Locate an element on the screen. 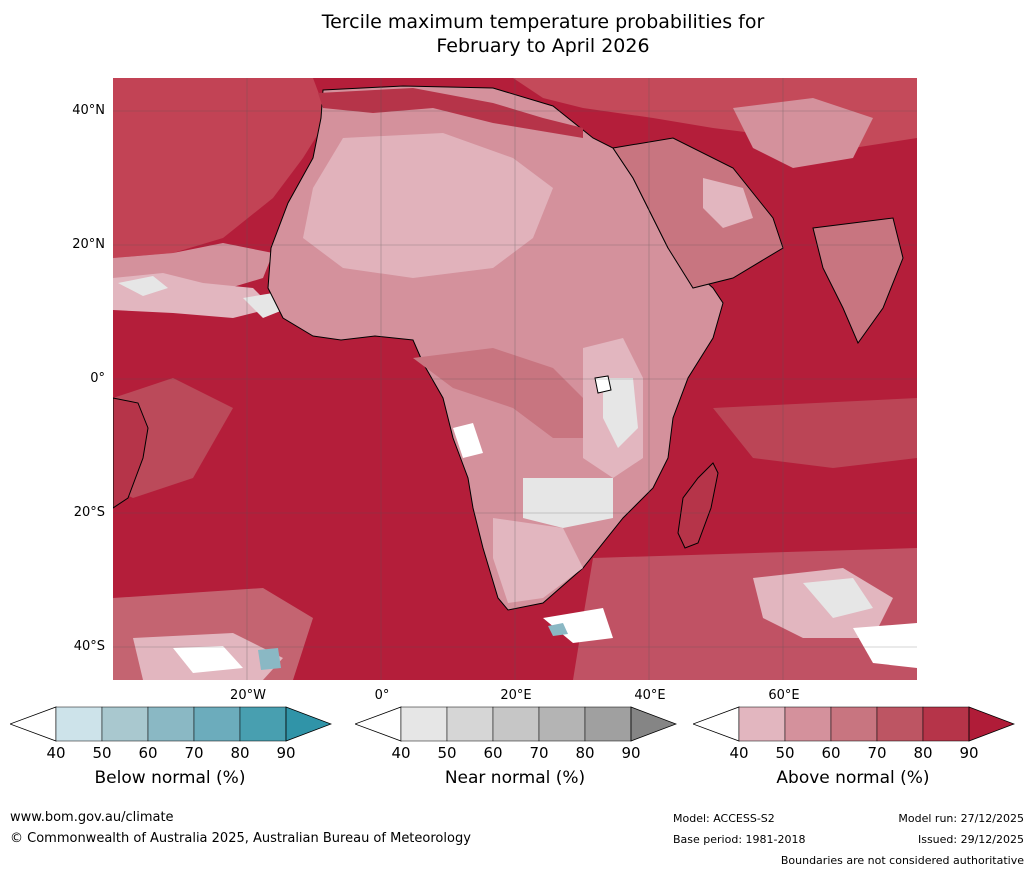 Image resolution: width=1035 pixels, height=873 pixels. indian-subcontinent is located at coordinates (858, 281).